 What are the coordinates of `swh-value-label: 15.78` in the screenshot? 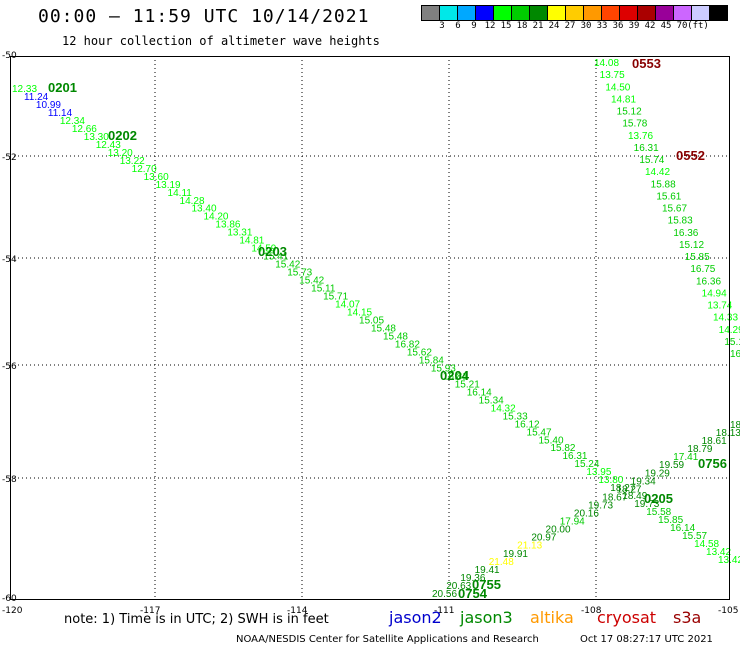 It's located at (634, 124).